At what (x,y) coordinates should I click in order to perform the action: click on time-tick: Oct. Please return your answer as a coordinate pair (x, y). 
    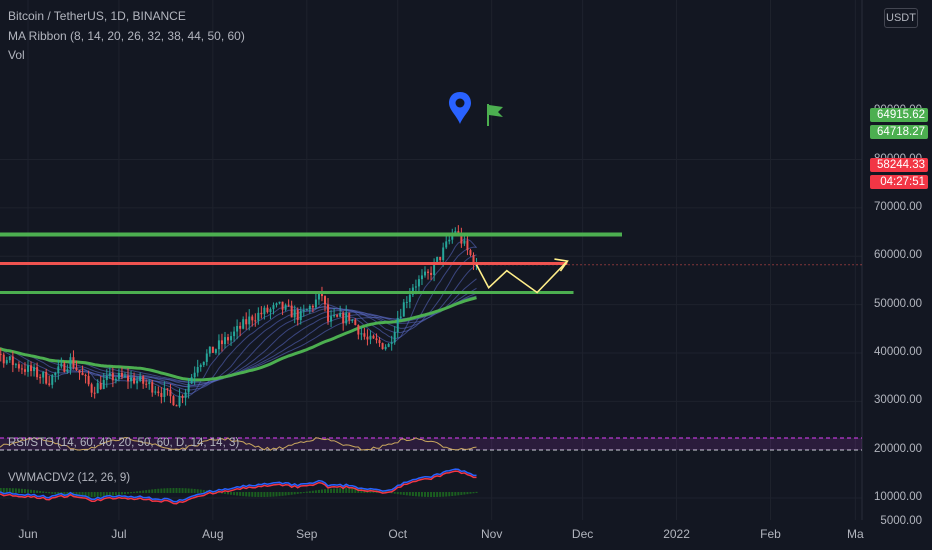
    Looking at the image, I should click on (398, 534).